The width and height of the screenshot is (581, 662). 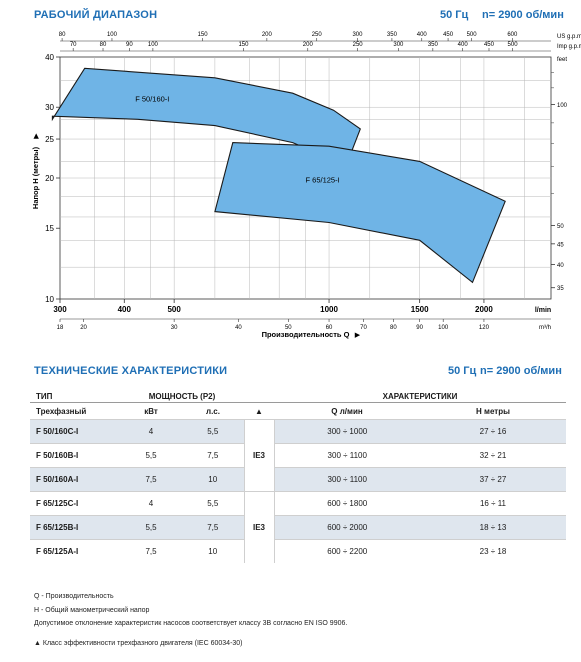 What do you see at coordinates (560, 227) in the screenshot?
I see `y2-tick-label: 50` at bounding box center [560, 227].